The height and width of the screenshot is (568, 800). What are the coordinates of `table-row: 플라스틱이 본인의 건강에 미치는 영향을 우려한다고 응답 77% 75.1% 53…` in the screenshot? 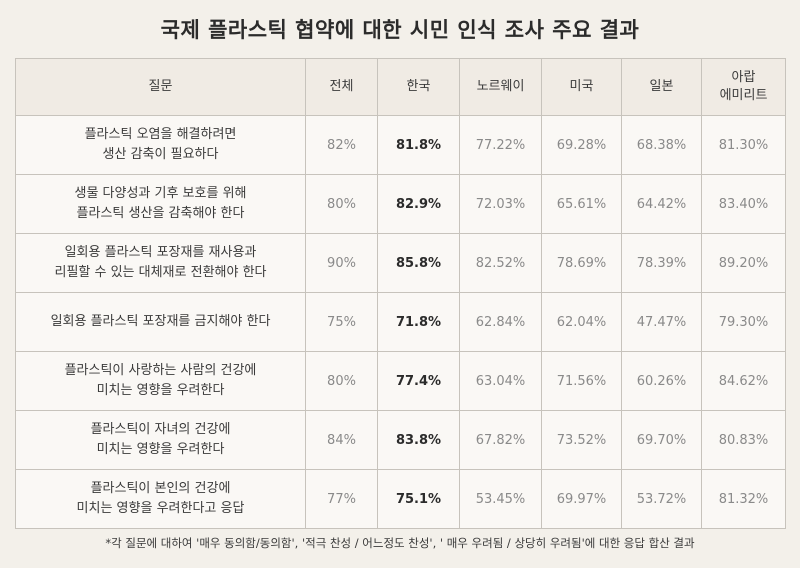 It's located at (400, 499).